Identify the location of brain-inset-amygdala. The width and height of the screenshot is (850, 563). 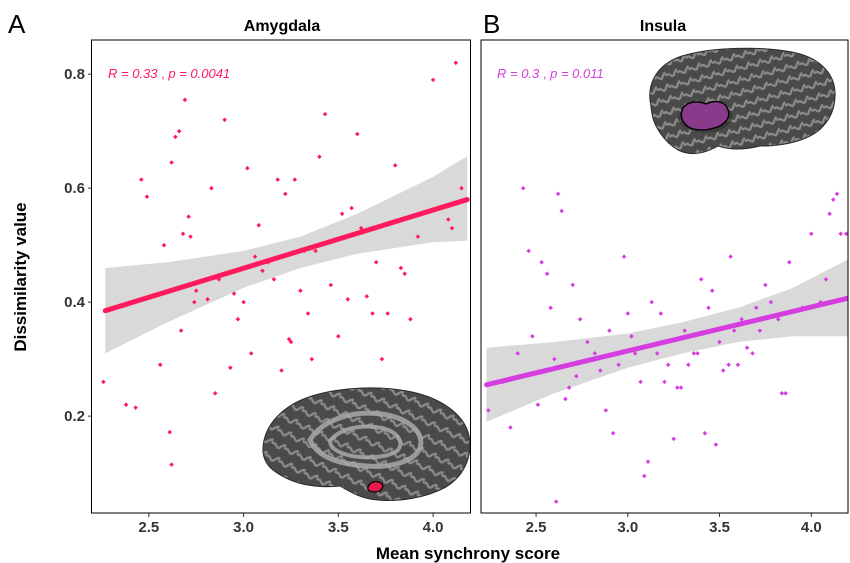
(366, 444).